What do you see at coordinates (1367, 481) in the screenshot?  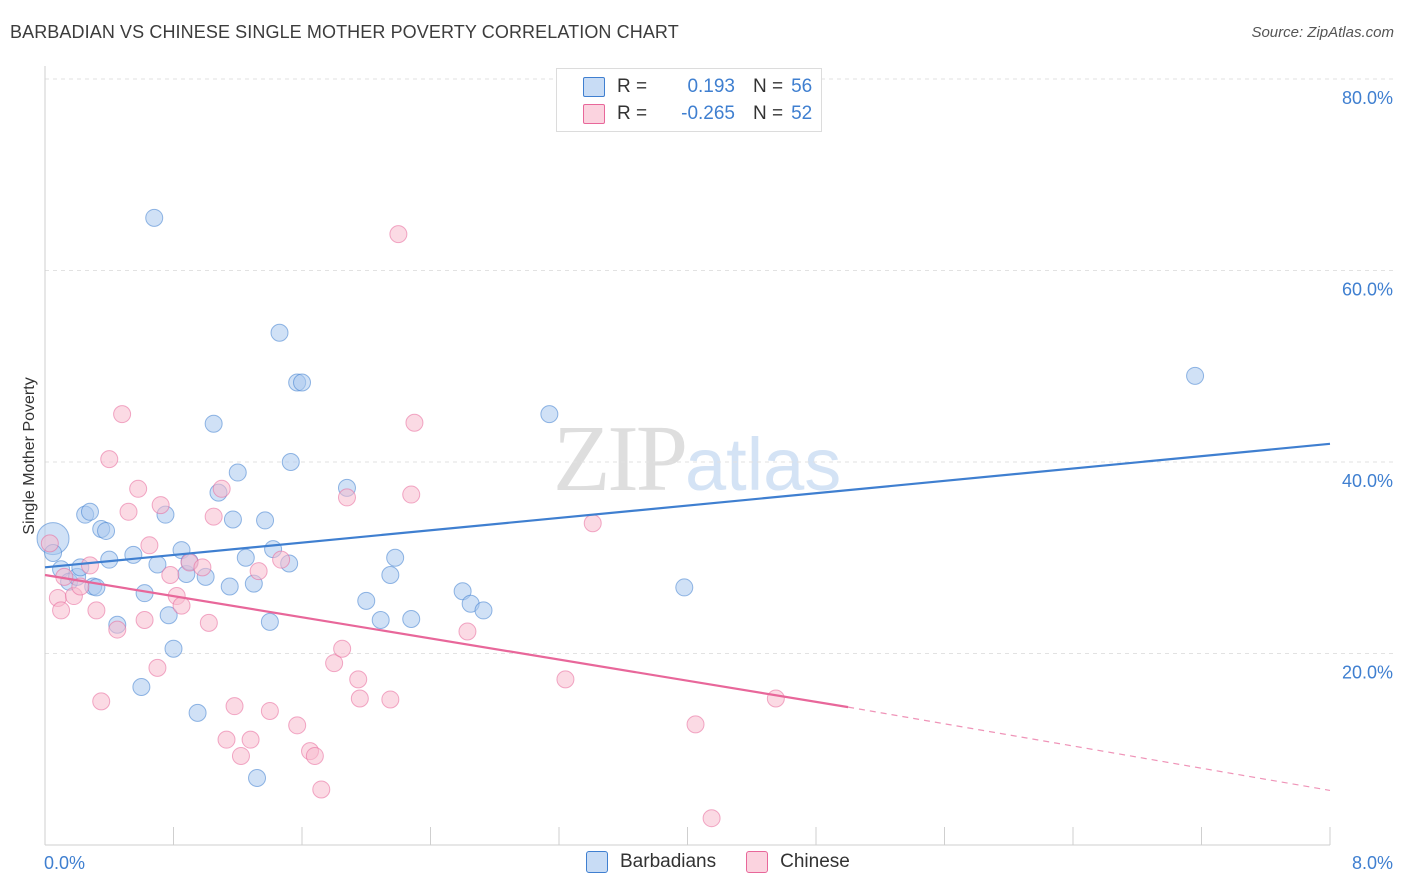 I see `y-tick-label: 40.0%` at bounding box center [1367, 481].